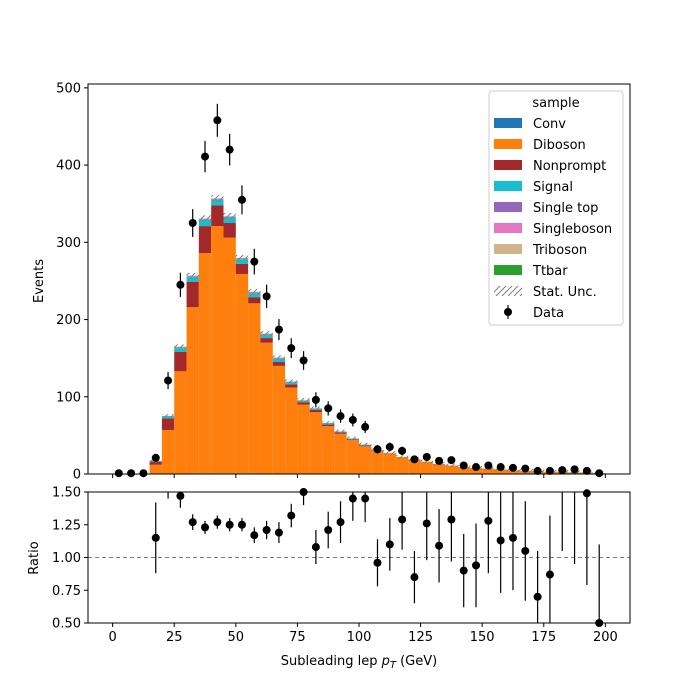 This screenshot has width=700, height=700. I want to click on ratio-y-tick-label: 0.50, so click(66, 624).